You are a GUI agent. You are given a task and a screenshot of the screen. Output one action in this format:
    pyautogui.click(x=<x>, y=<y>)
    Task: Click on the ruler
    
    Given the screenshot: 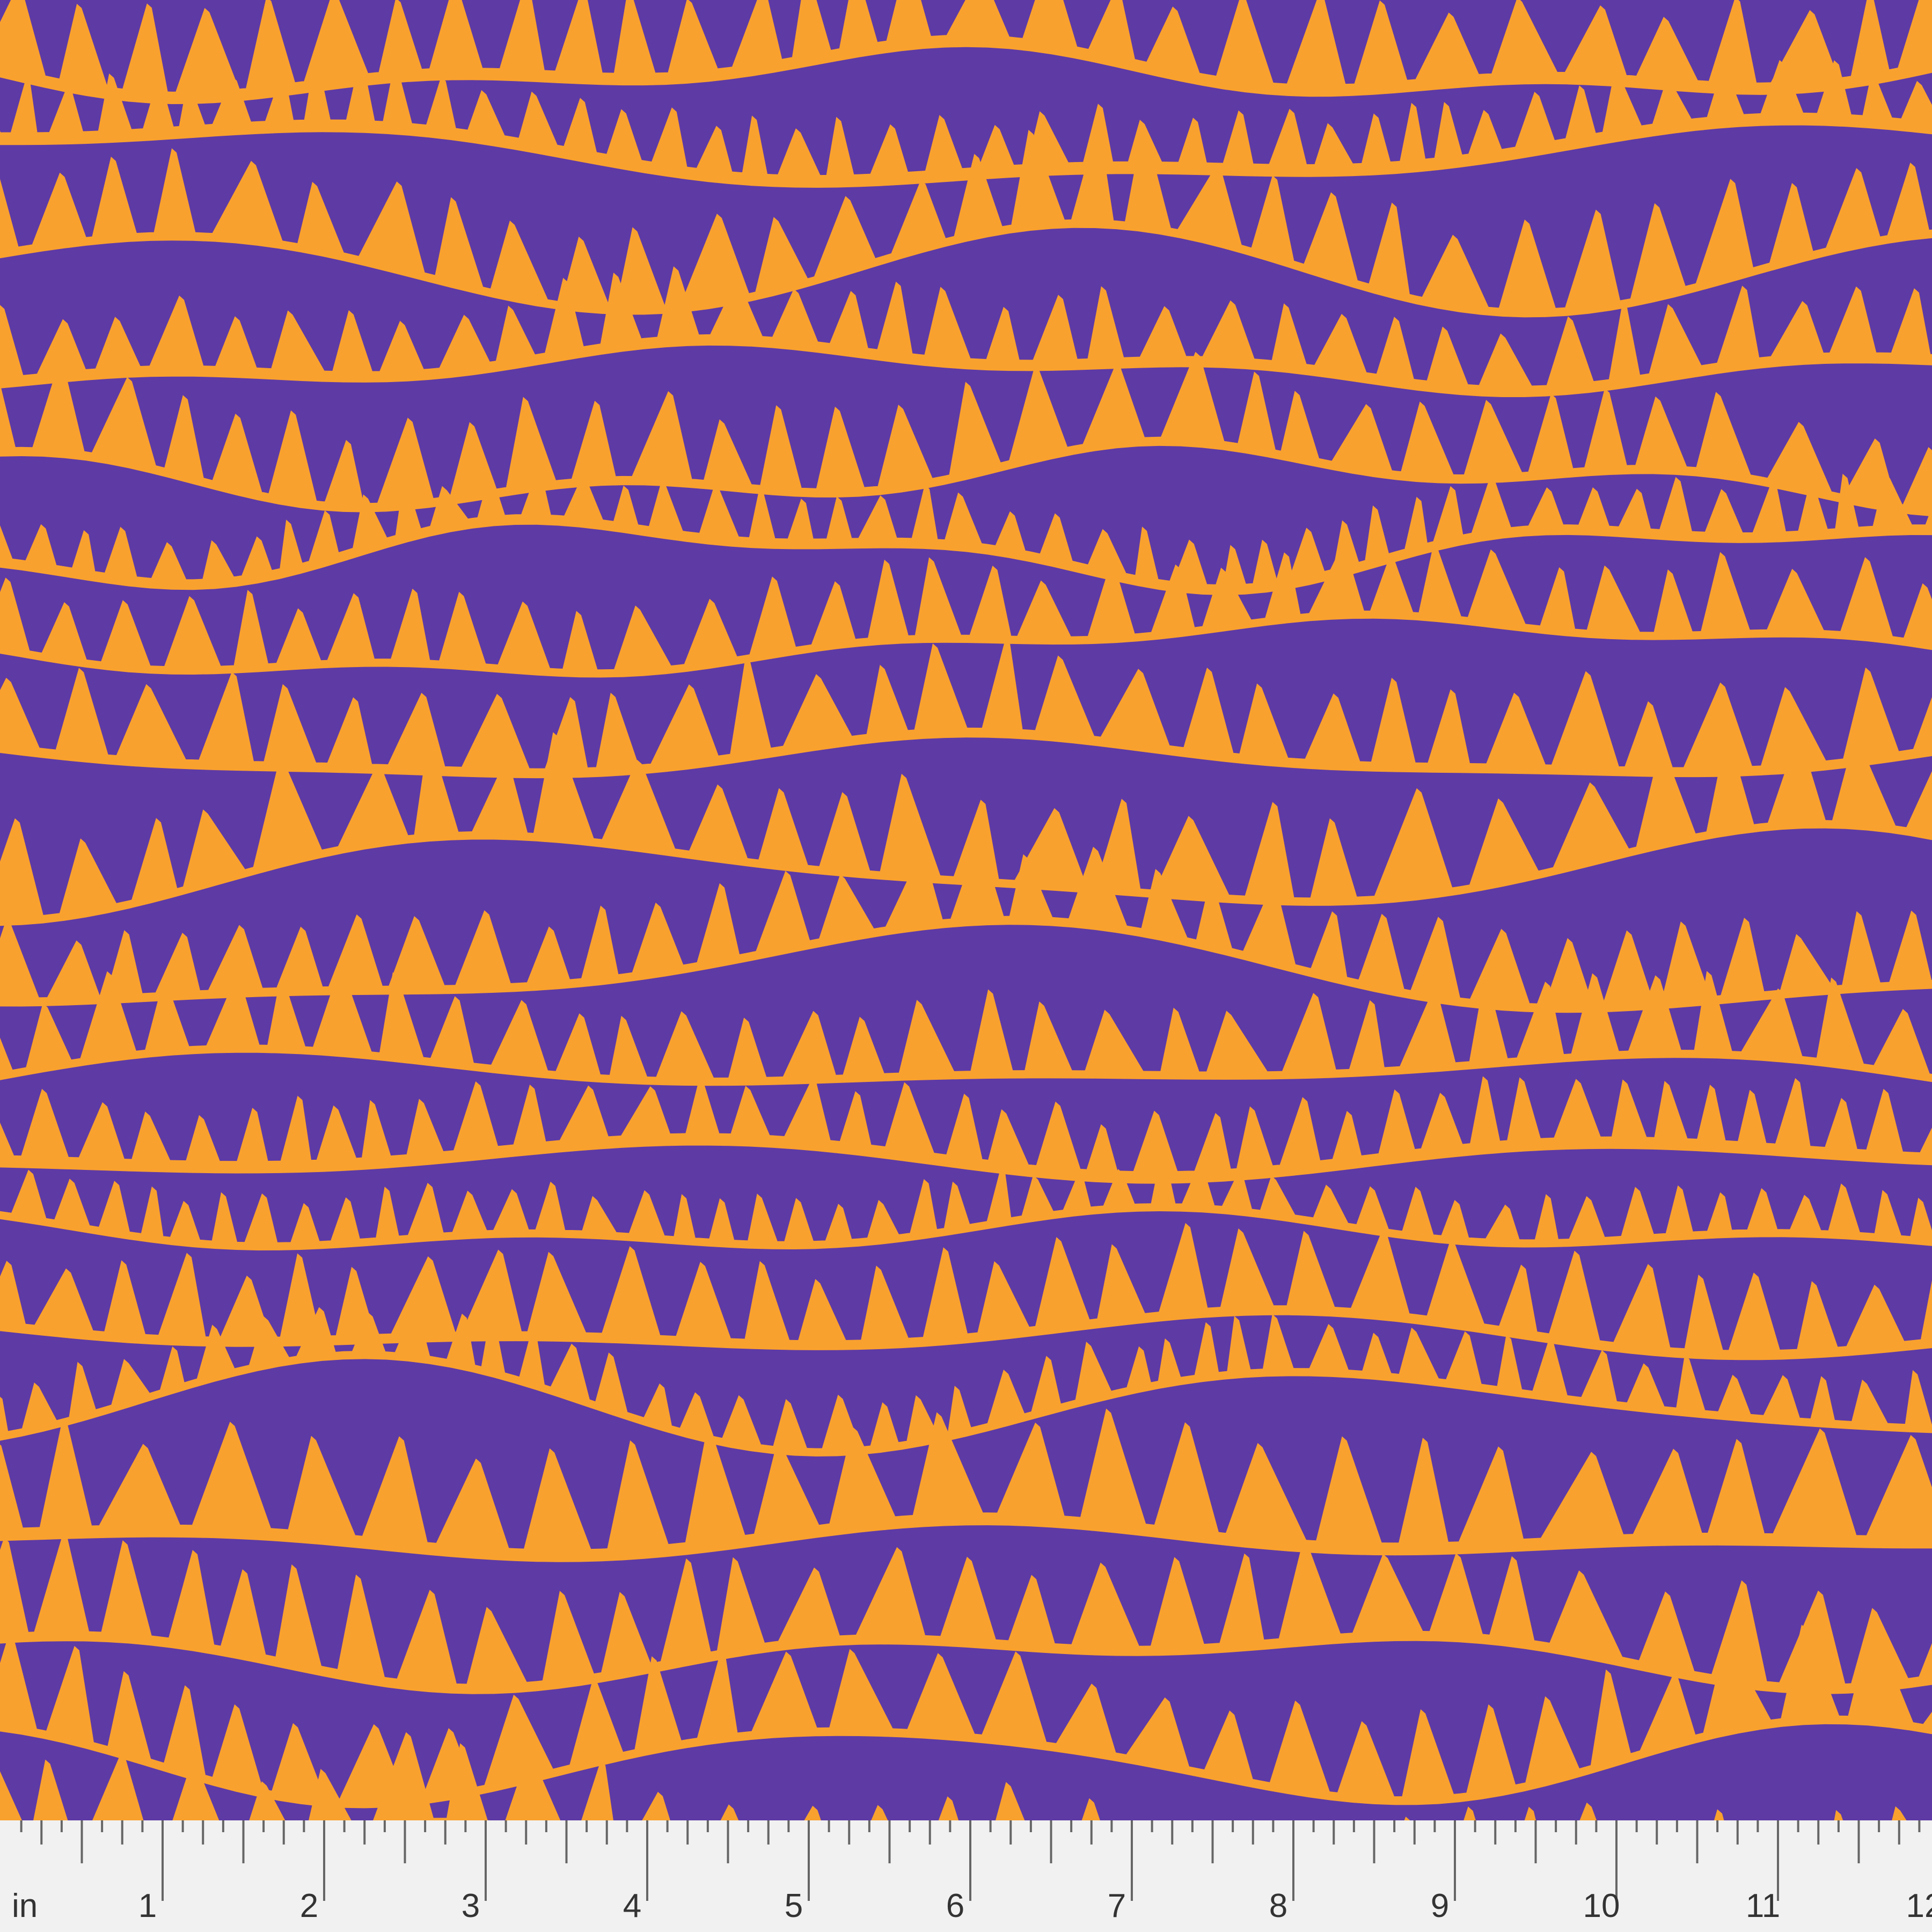 What is the action you would take?
    pyautogui.click(x=966, y=1876)
    